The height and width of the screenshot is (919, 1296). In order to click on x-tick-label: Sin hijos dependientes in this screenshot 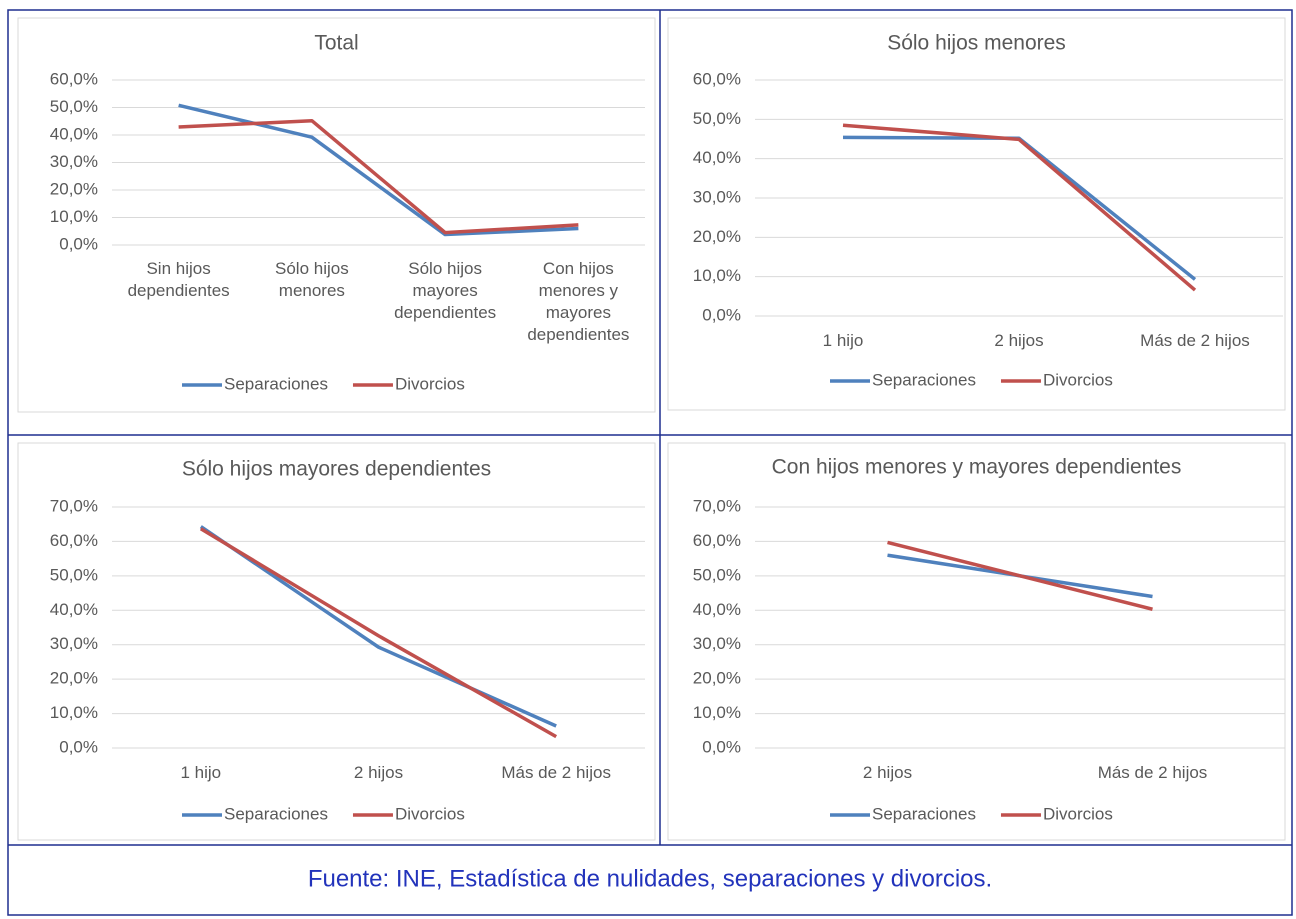, I will do `click(178, 279)`.